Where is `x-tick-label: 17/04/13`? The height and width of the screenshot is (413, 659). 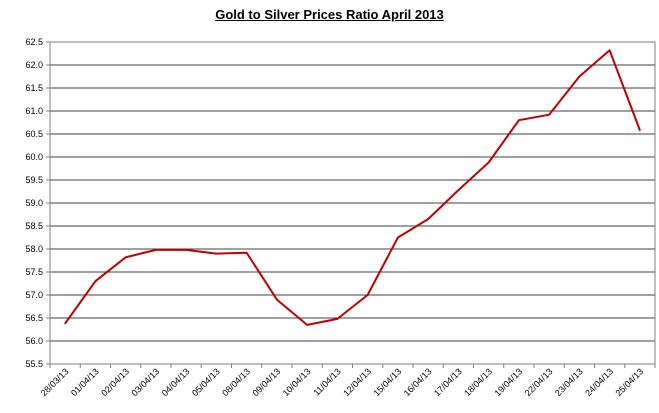 x-tick-label: 17/04/13 is located at coordinates (448, 382).